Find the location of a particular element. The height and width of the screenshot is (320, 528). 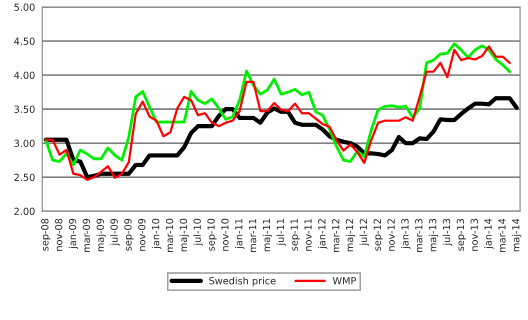

x-tick-label: jan-13 is located at coordinates (406, 234).